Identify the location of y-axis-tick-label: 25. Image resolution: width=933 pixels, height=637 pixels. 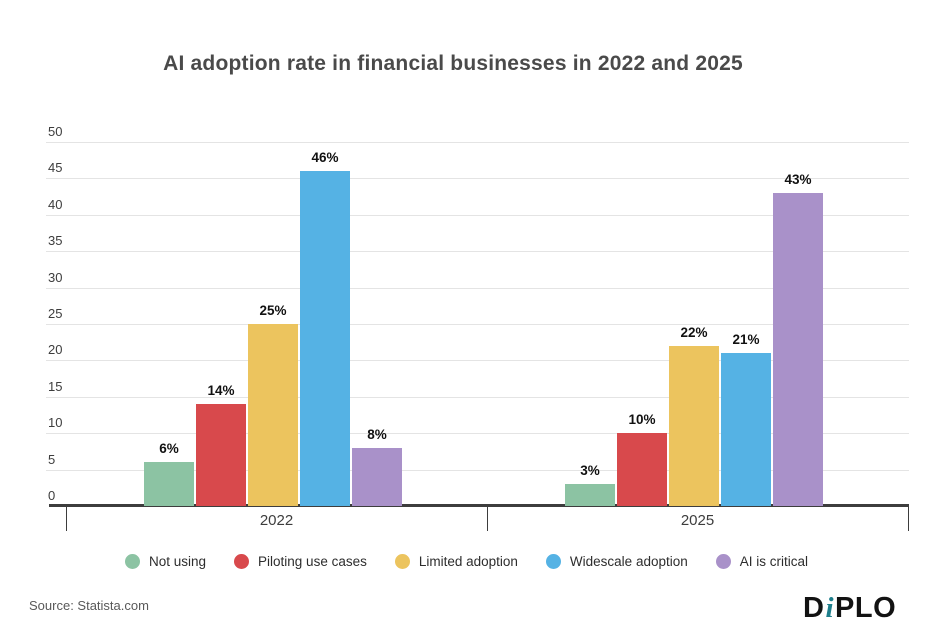
(55, 313).